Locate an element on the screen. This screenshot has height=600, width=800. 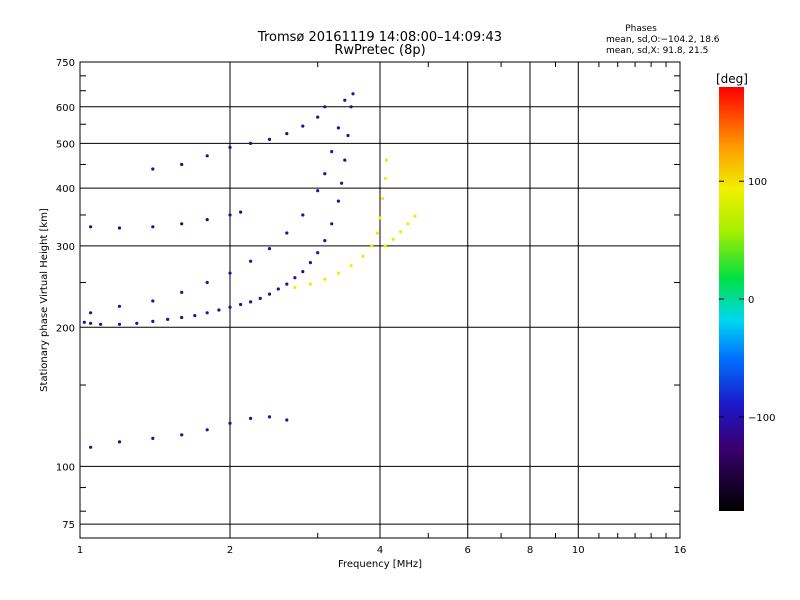
chart-title: Tromsø 20161119 14:08:00–14:09:43 is located at coordinates (379, 37).